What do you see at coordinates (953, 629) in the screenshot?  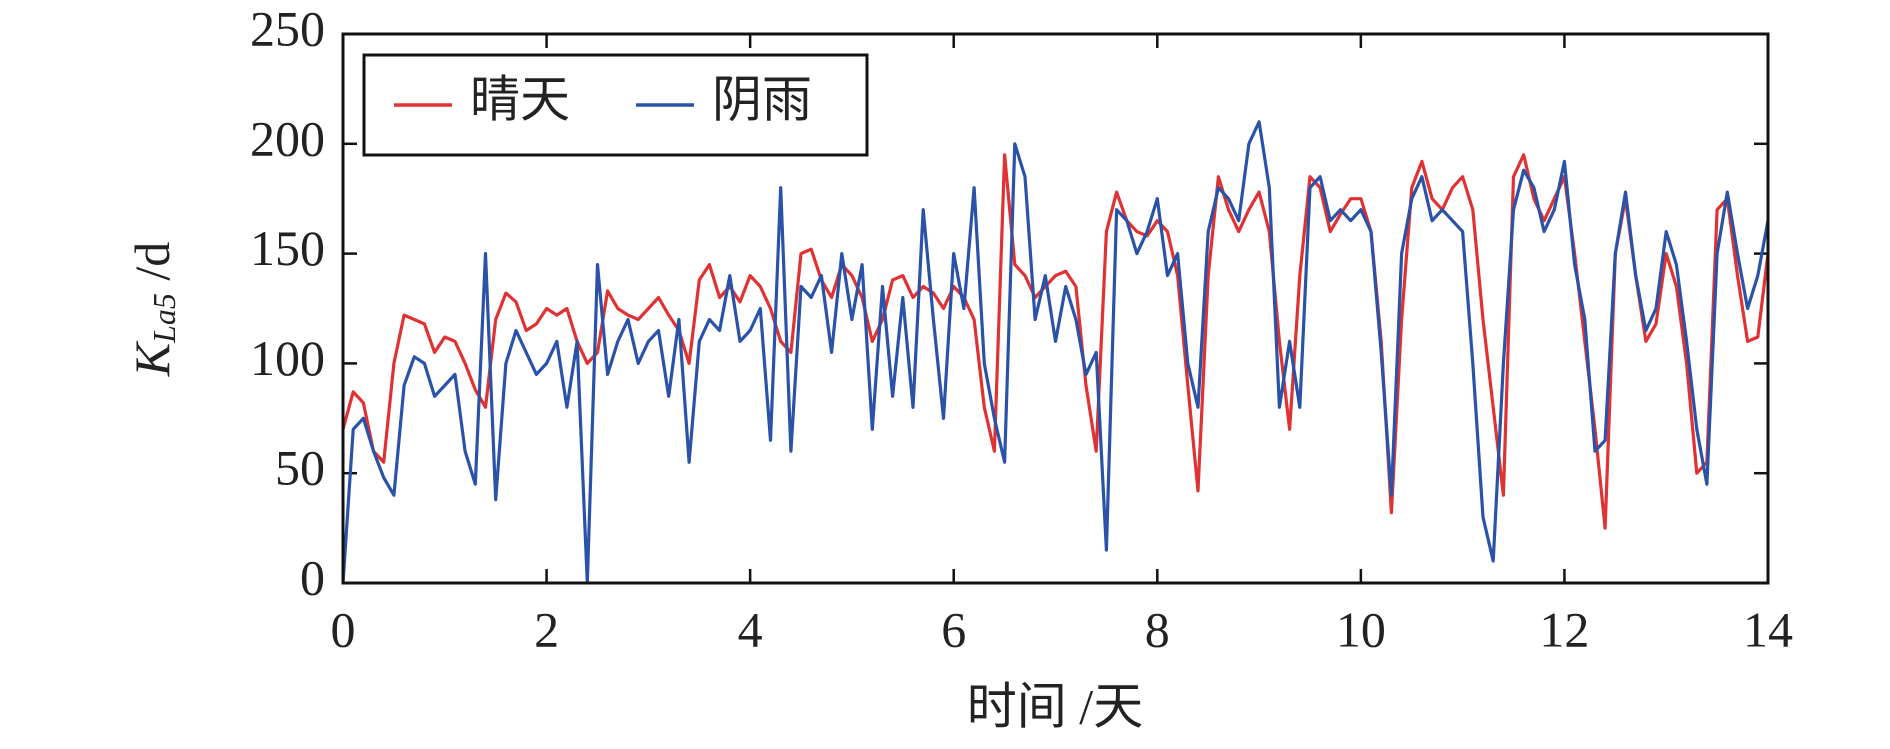 I see `x-tick-label: 6` at bounding box center [953, 629].